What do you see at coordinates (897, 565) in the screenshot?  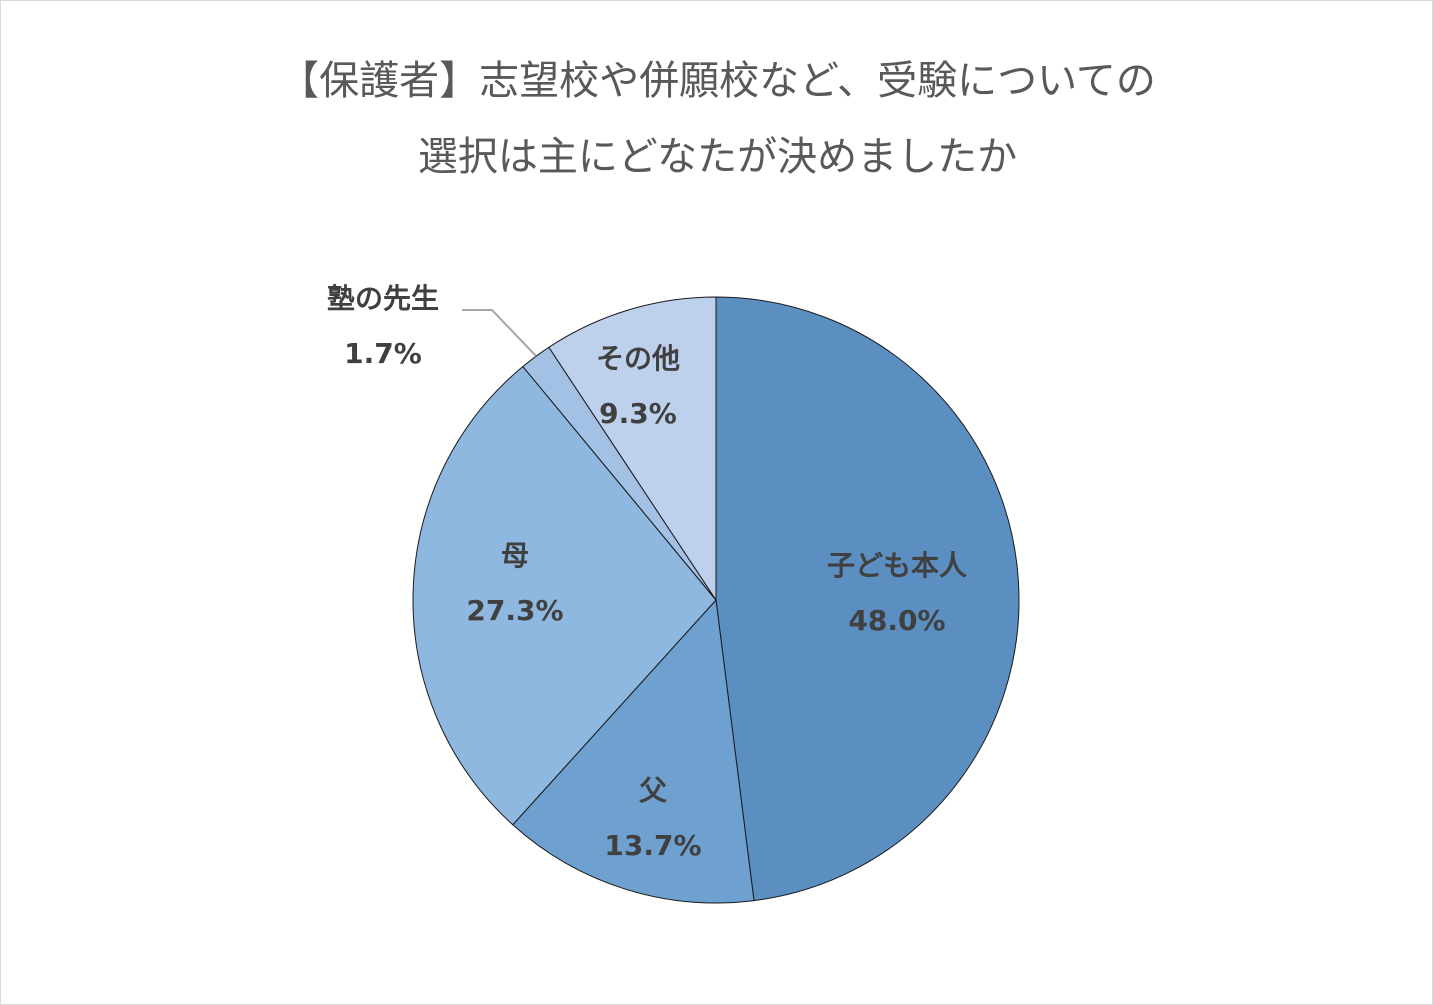 I see `slice-label-1: 子ども本人` at bounding box center [897, 565].